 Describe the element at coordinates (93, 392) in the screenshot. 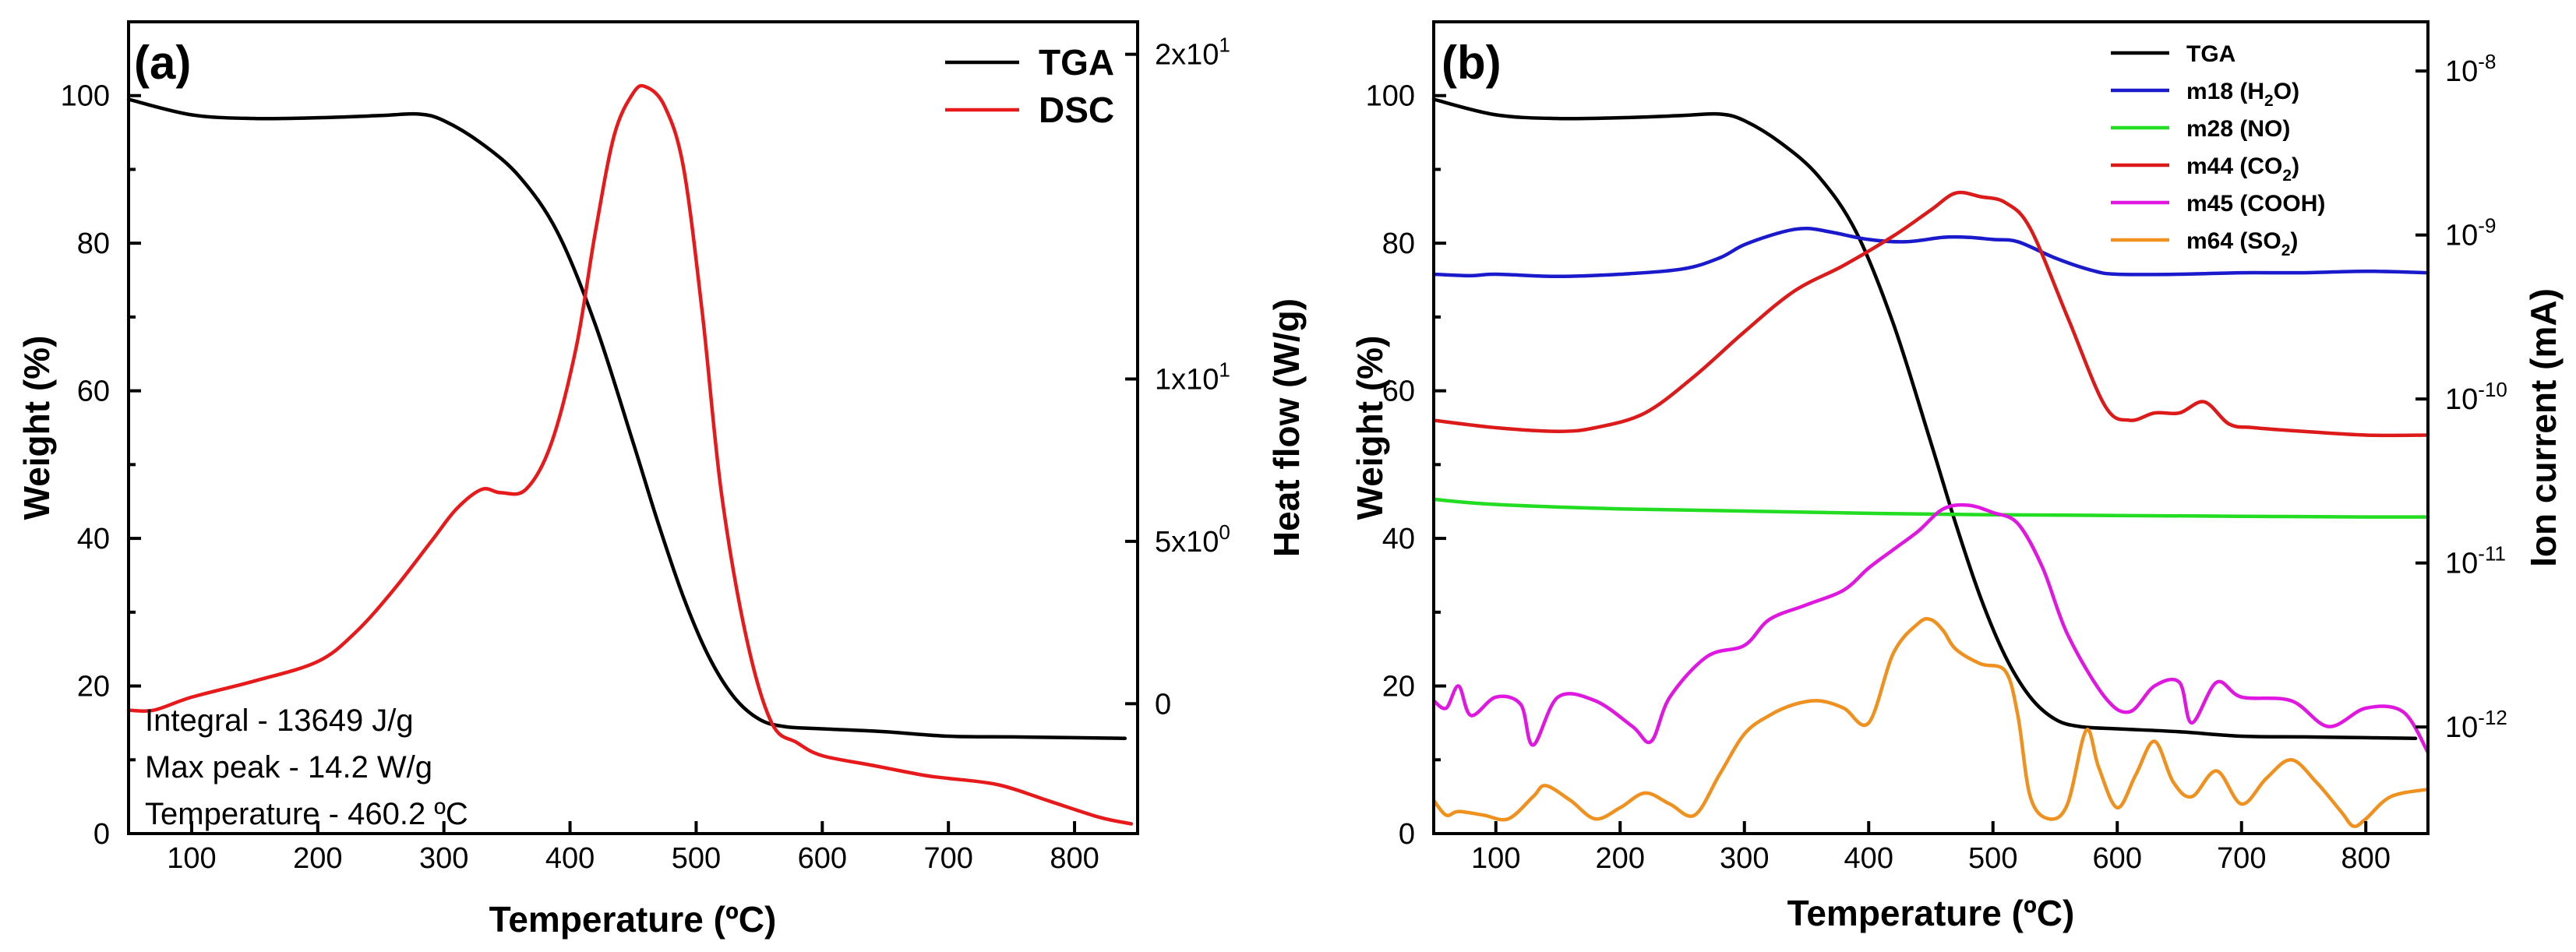

I see `panel-a-y-tick-label: 60` at that location.